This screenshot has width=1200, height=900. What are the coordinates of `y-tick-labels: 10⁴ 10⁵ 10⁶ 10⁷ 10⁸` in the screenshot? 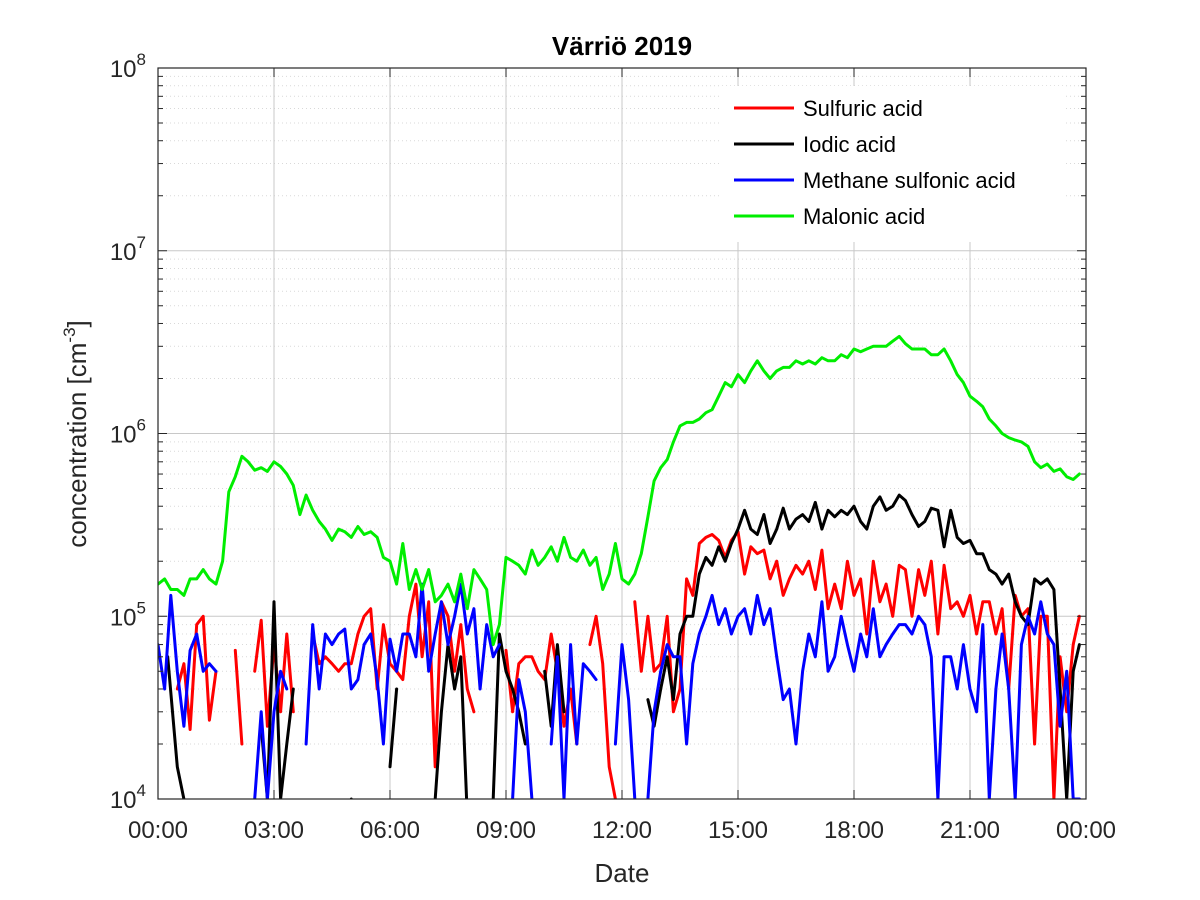 It's located at (128, 432).